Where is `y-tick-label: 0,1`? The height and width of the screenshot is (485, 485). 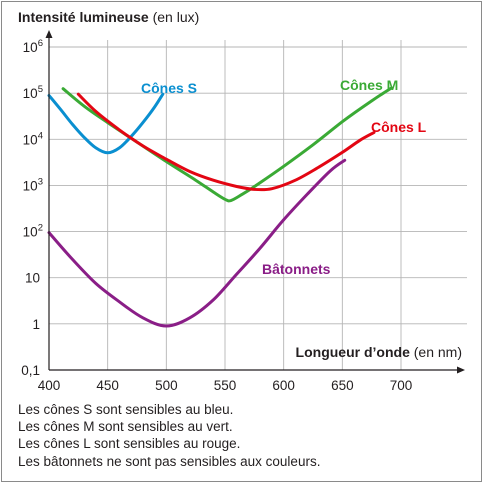
y-tick-label: 0,1 is located at coordinates (30, 370).